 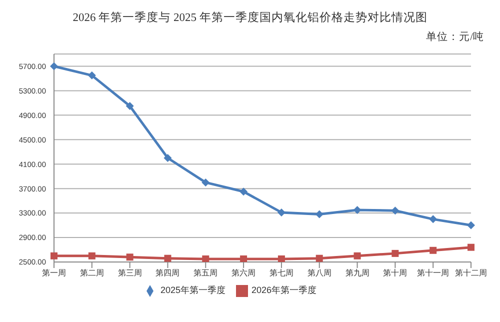 What do you see at coordinates (319, 273) in the screenshot?
I see `x-tick-label: 第八周` at bounding box center [319, 273].